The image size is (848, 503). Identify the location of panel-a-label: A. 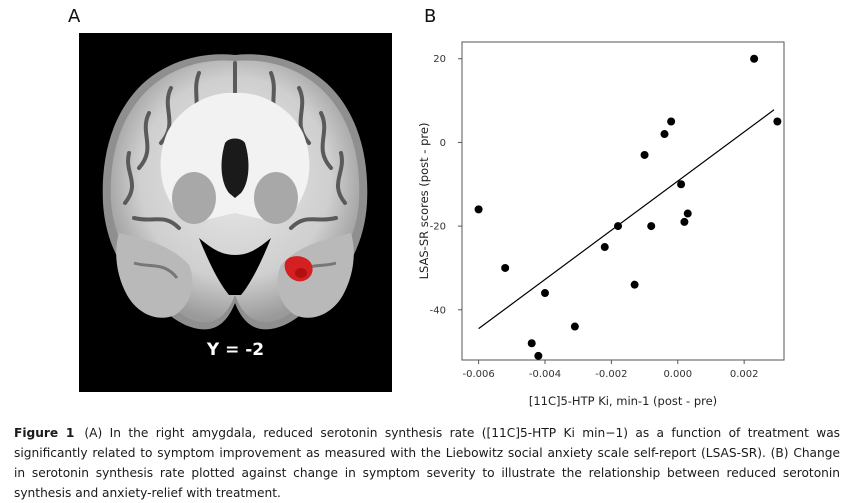
(74, 16).